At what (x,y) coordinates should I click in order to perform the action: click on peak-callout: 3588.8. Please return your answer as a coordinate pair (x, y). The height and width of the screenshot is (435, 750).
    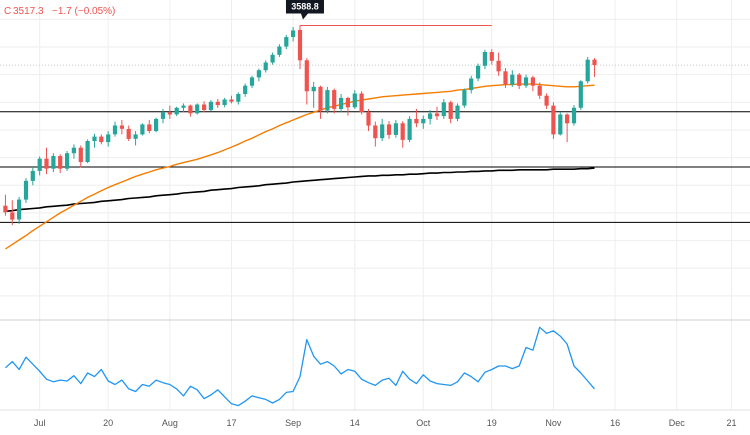
    Looking at the image, I should click on (304, 10).